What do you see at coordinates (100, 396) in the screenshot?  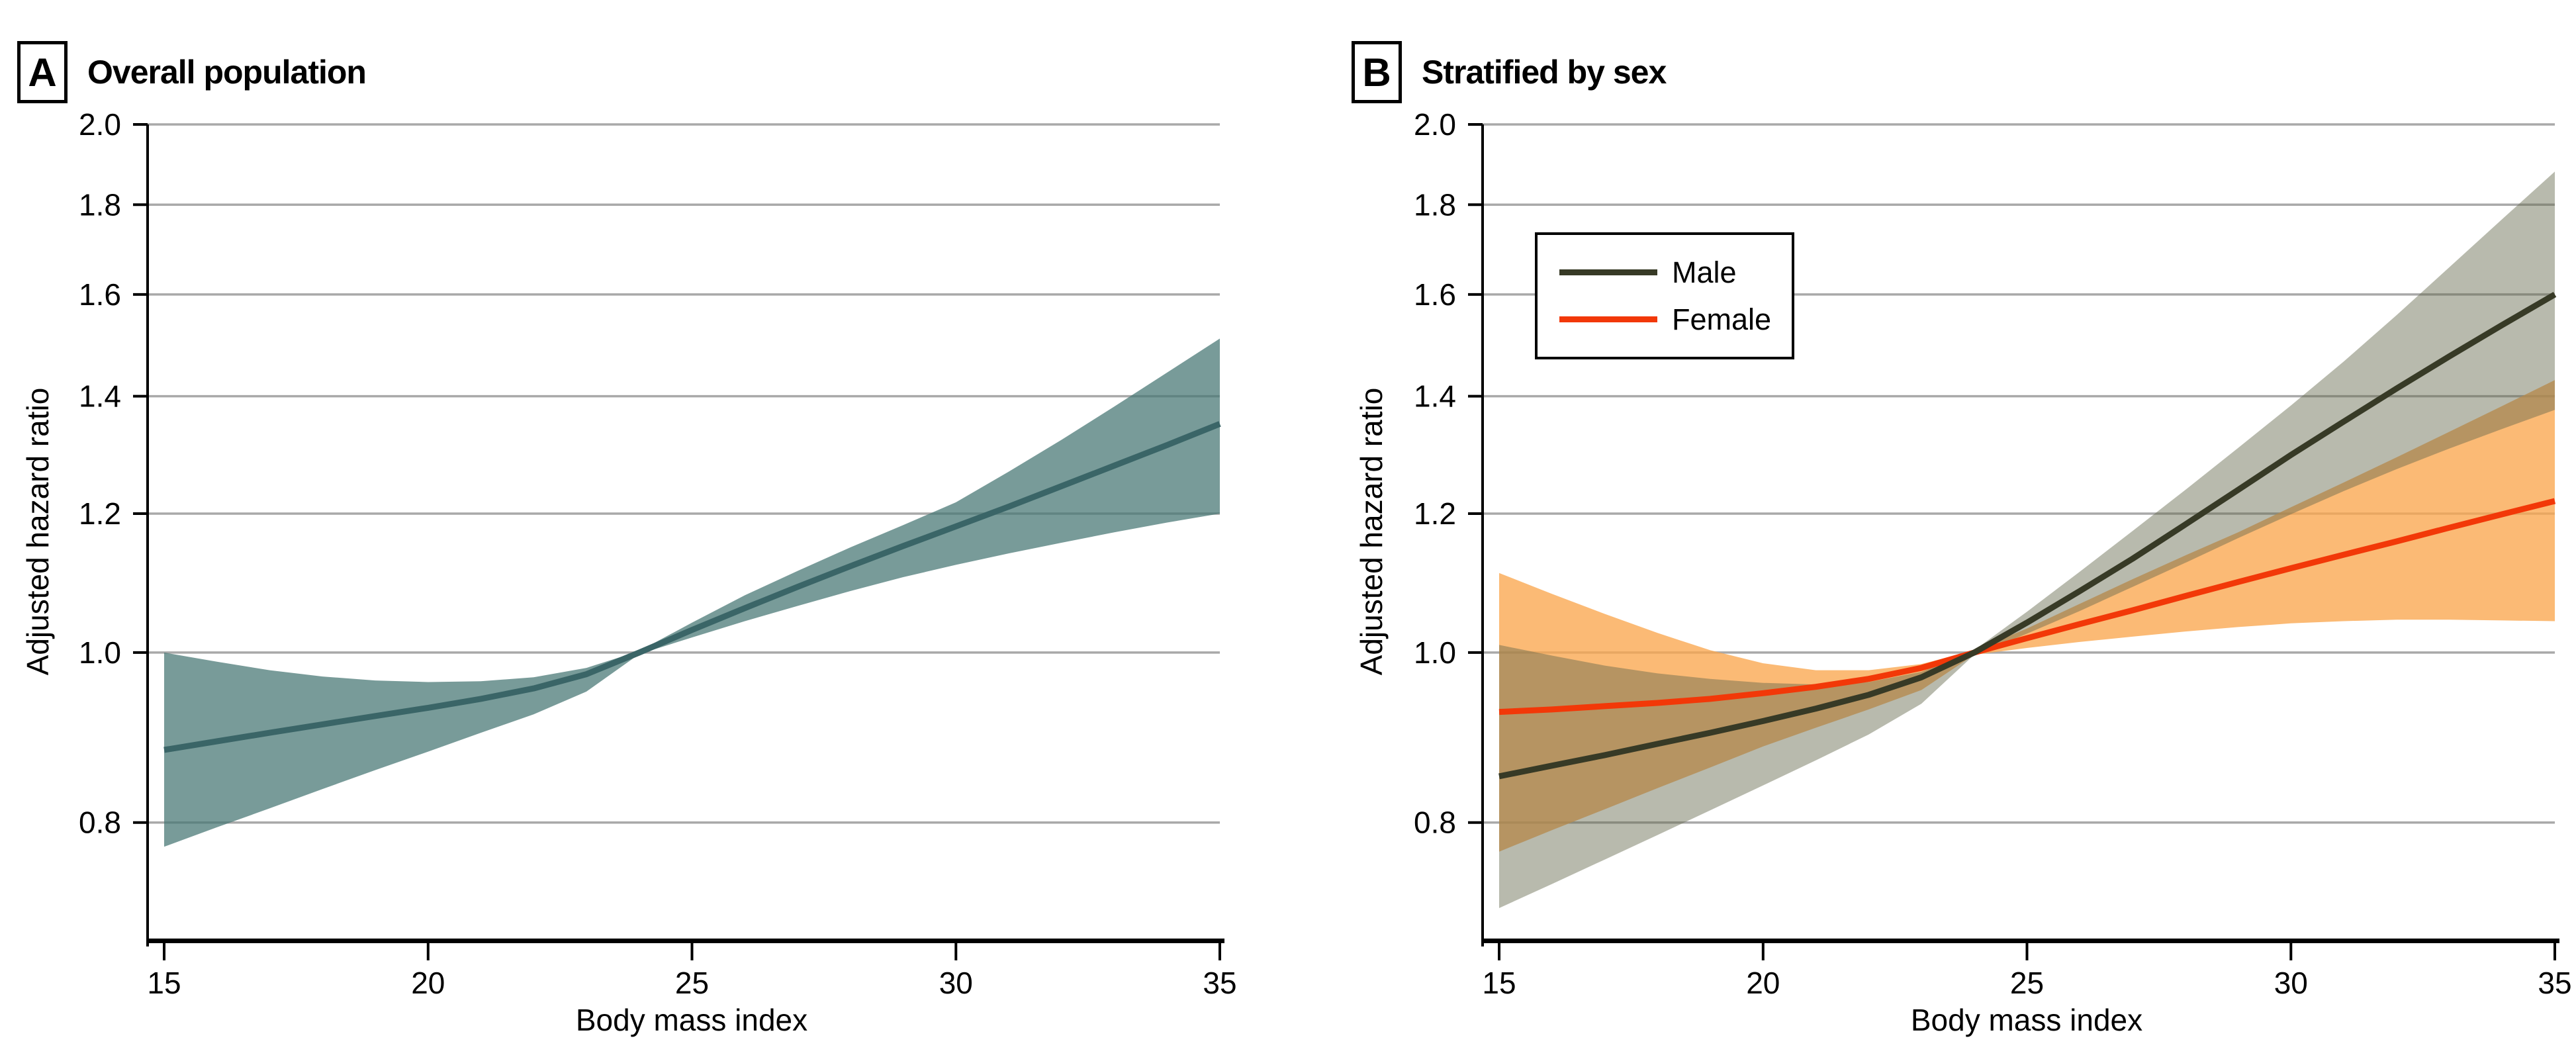 I see `panel-a-y-tick-label-1.4: 1.4` at bounding box center [100, 396].